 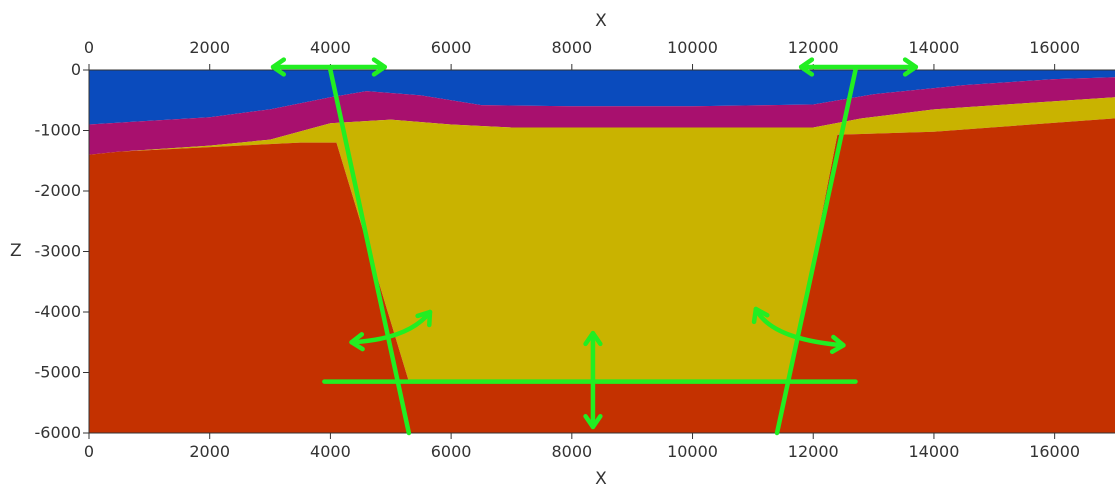 What do you see at coordinates (593, 338) in the screenshot?
I see `arrow-head-up` at bounding box center [593, 338].